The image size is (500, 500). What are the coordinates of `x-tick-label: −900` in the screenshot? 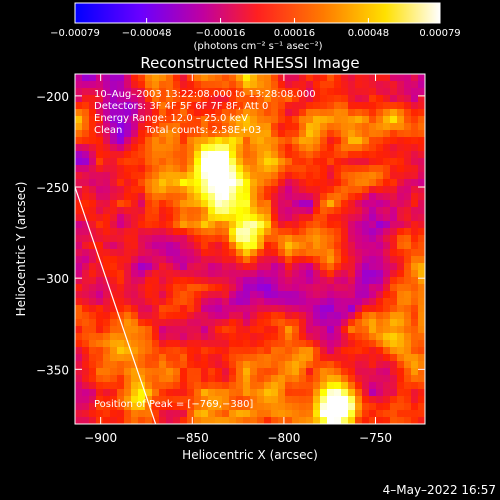 It's located at (100, 438).